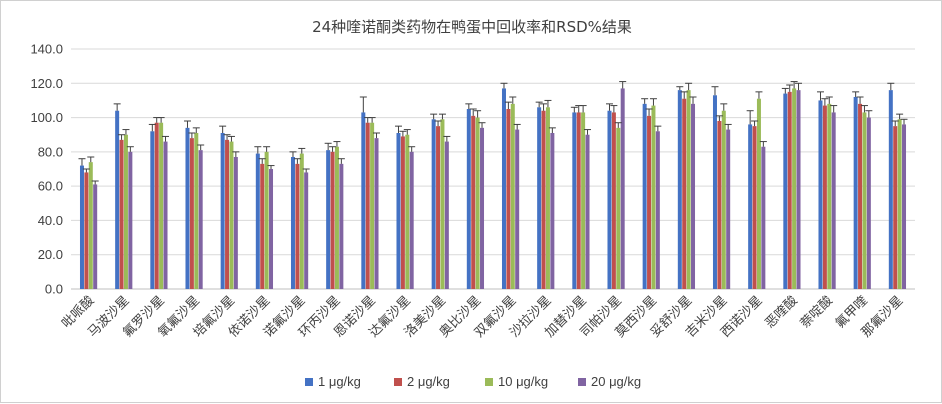  I want to click on legend-label: 20 μg/kg, so click(616, 381).